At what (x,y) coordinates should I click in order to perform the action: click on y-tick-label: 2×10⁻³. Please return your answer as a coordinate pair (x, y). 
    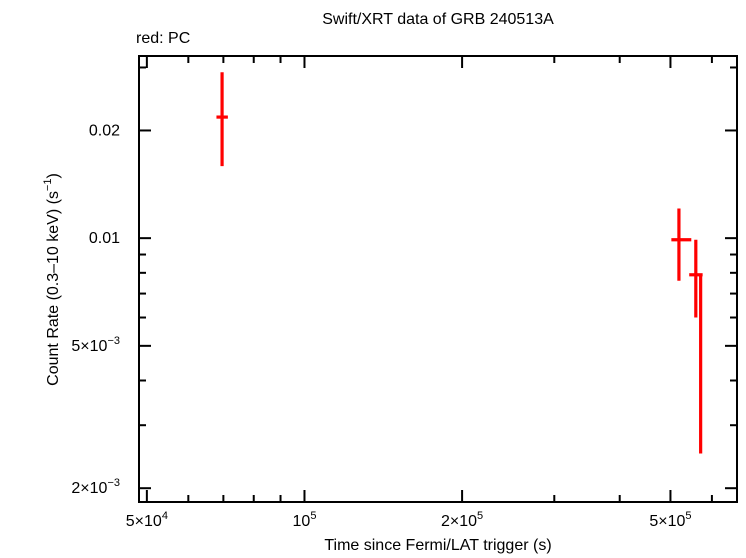
    Looking at the image, I should click on (95, 487).